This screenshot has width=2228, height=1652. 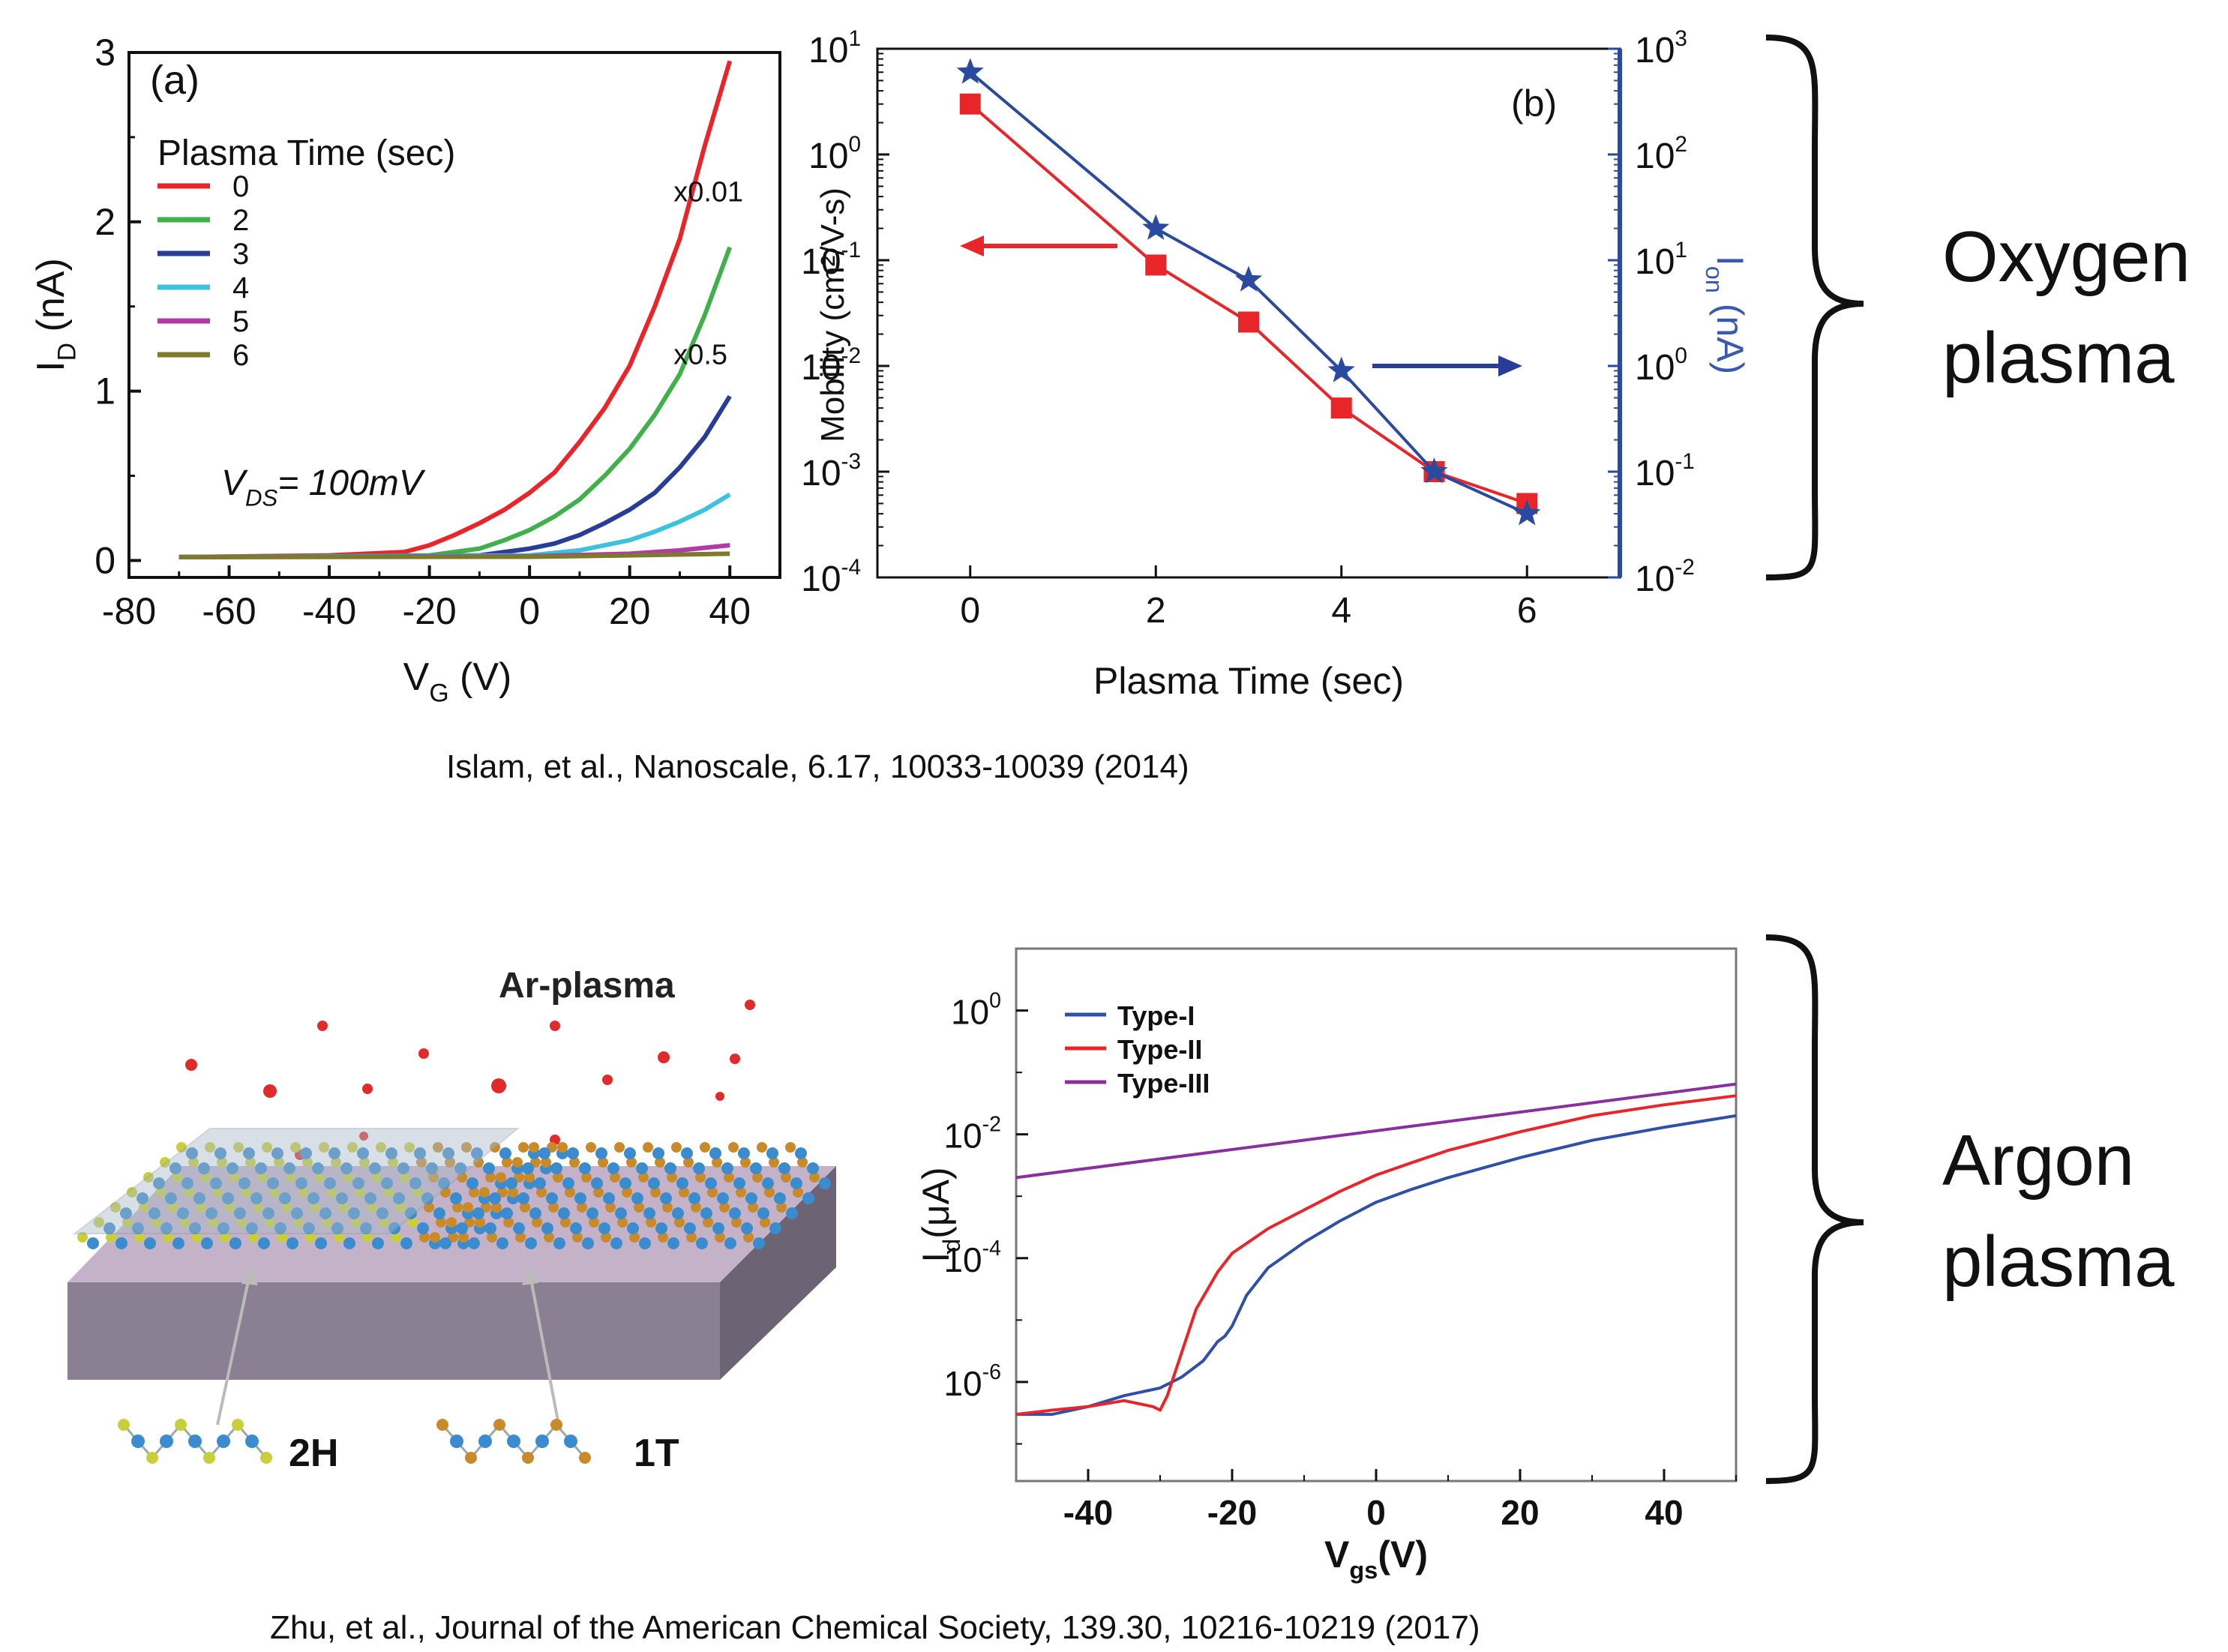 I want to click on panel-c-x-axis-title: Vgs(V), so click(x=1376, y=1559).